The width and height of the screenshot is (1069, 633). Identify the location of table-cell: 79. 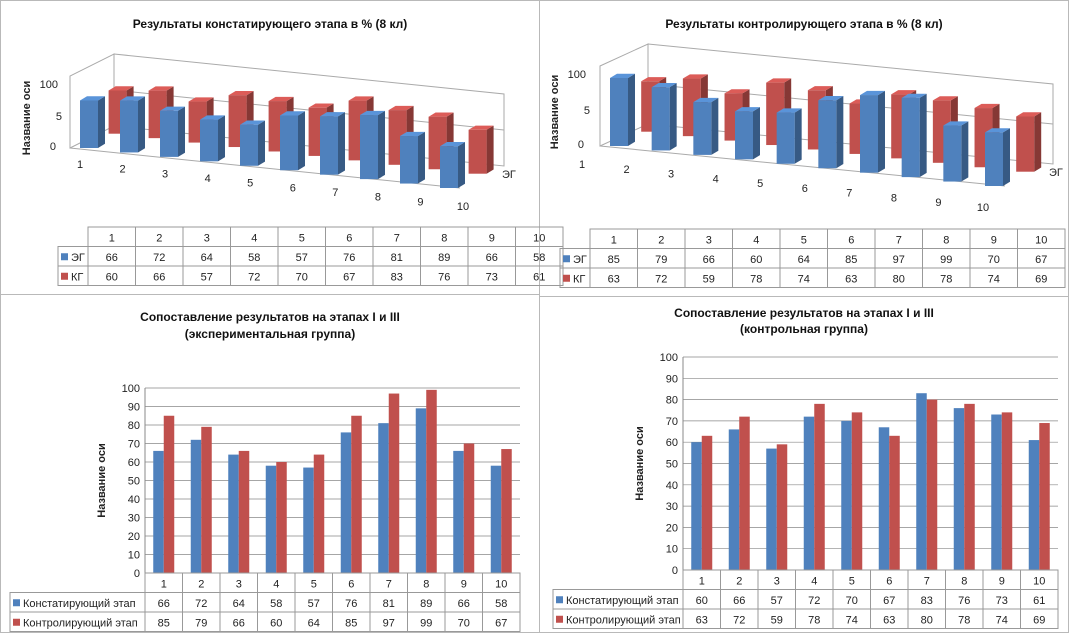
(201, 624).